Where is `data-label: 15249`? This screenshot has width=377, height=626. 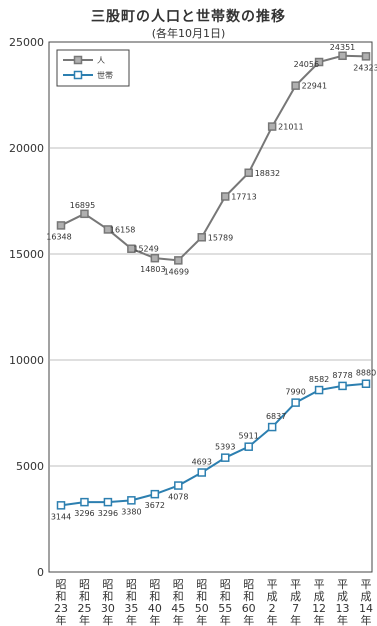
data-label: 15249 is located at coordinates (145, 249).